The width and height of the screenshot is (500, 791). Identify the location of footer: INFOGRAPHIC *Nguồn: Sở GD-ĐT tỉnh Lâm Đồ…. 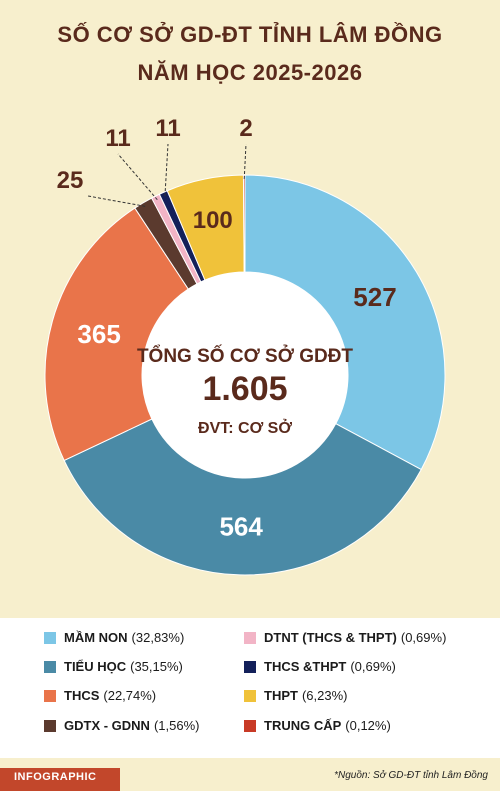
(250, 774).